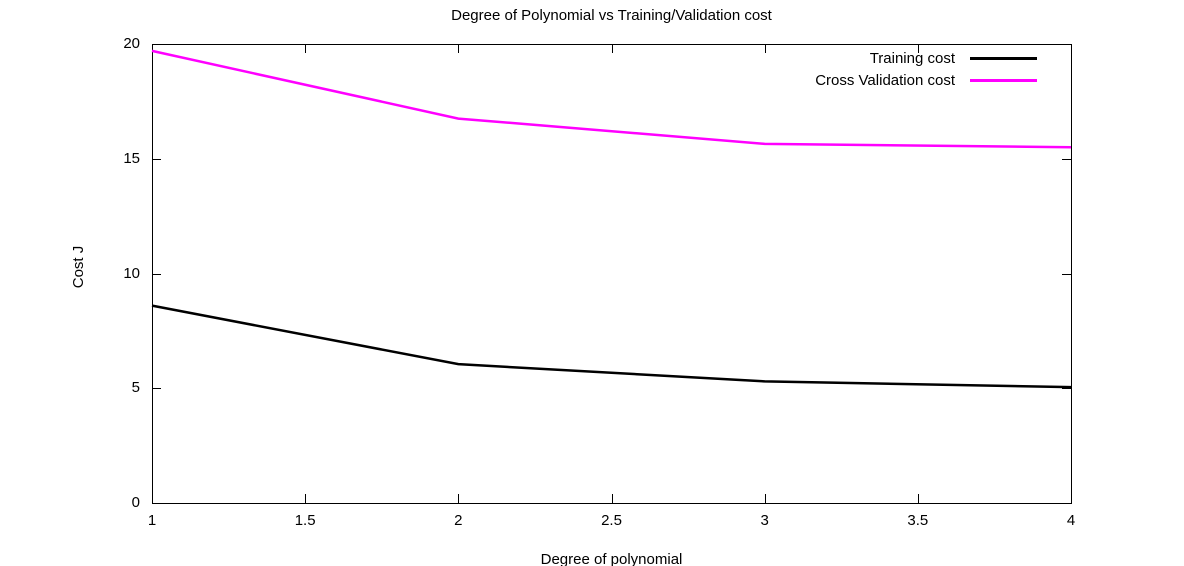 Image resolution: width=1184 pixels, height=566 pixels. I want to click on legend-line-sample-cross-validation, so click(1003, 80).